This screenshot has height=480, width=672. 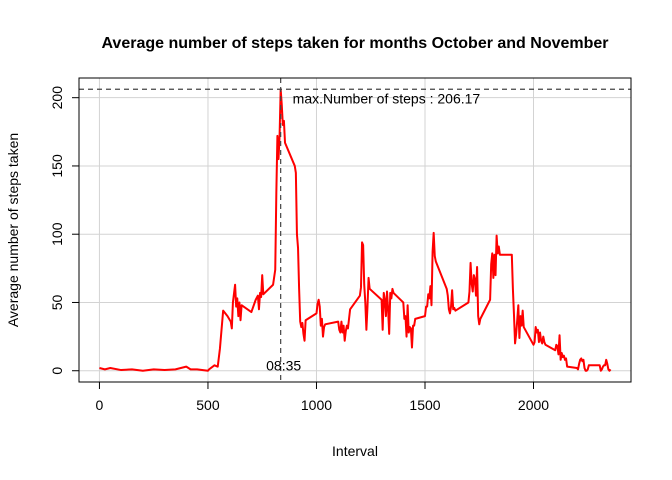 What do you see at coordinates (100, 405) in the screenshot?
I see `x-tick-label: 0` at bounding box center [100, 405].